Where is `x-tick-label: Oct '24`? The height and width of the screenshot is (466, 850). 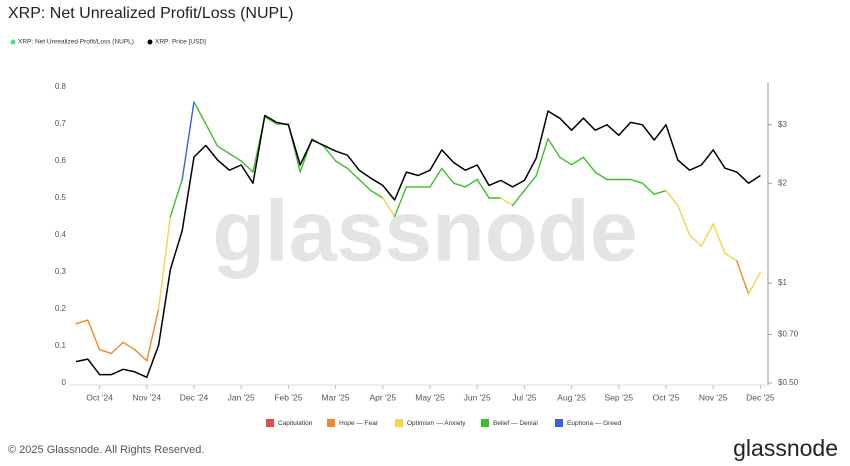 x-tick-label: Oct '24 is located at coordinates (99, 397).